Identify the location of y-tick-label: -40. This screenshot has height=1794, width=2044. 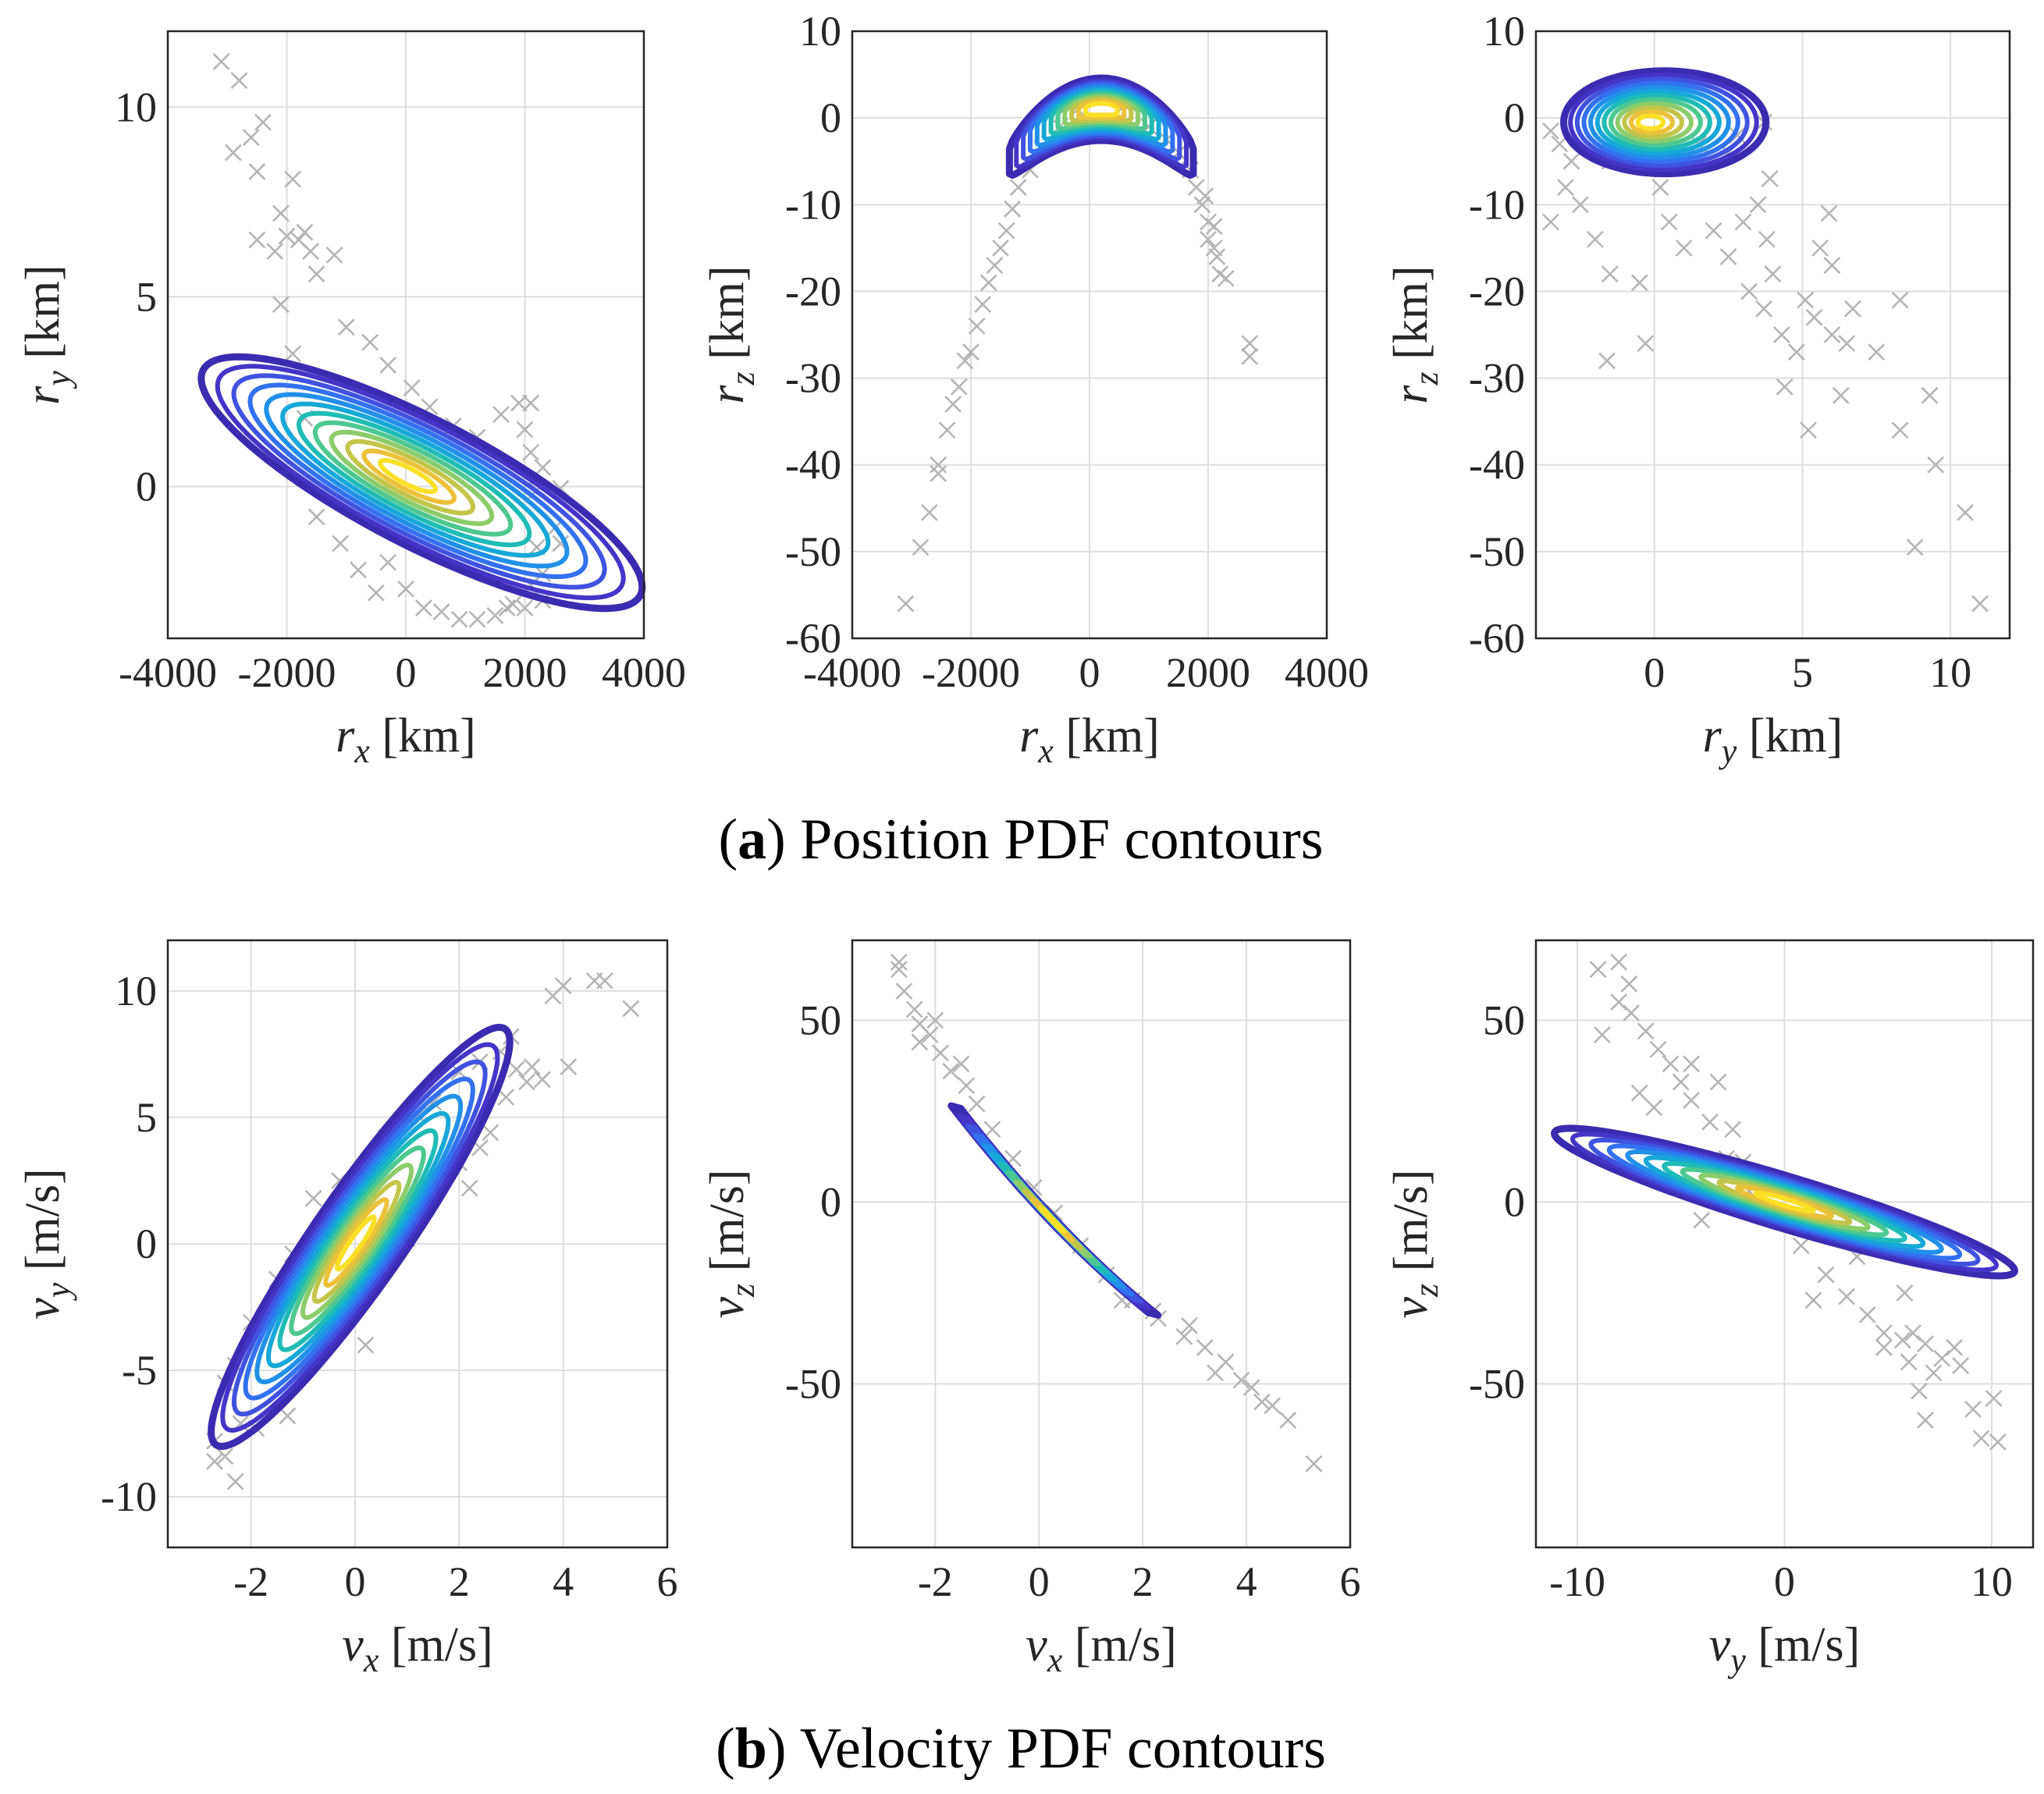
(813, 465).